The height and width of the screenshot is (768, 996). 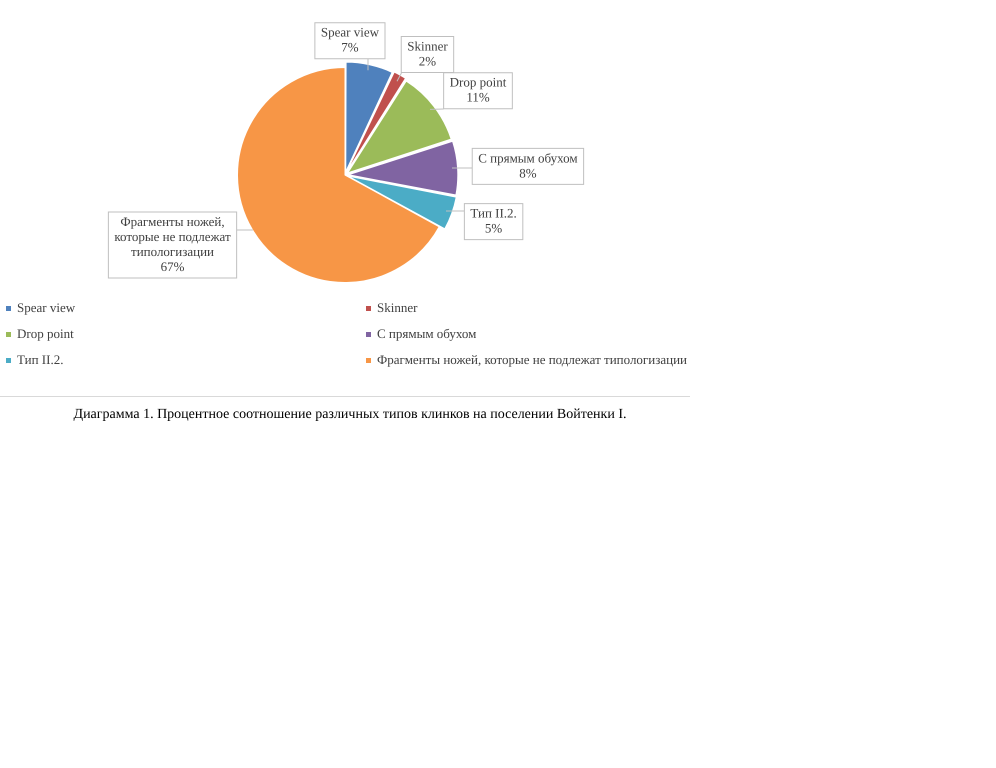 What do you see at coordinates (45, 334) in the screenshot?
I see `legend-label: Drop point` at bounding box center [45, 334].